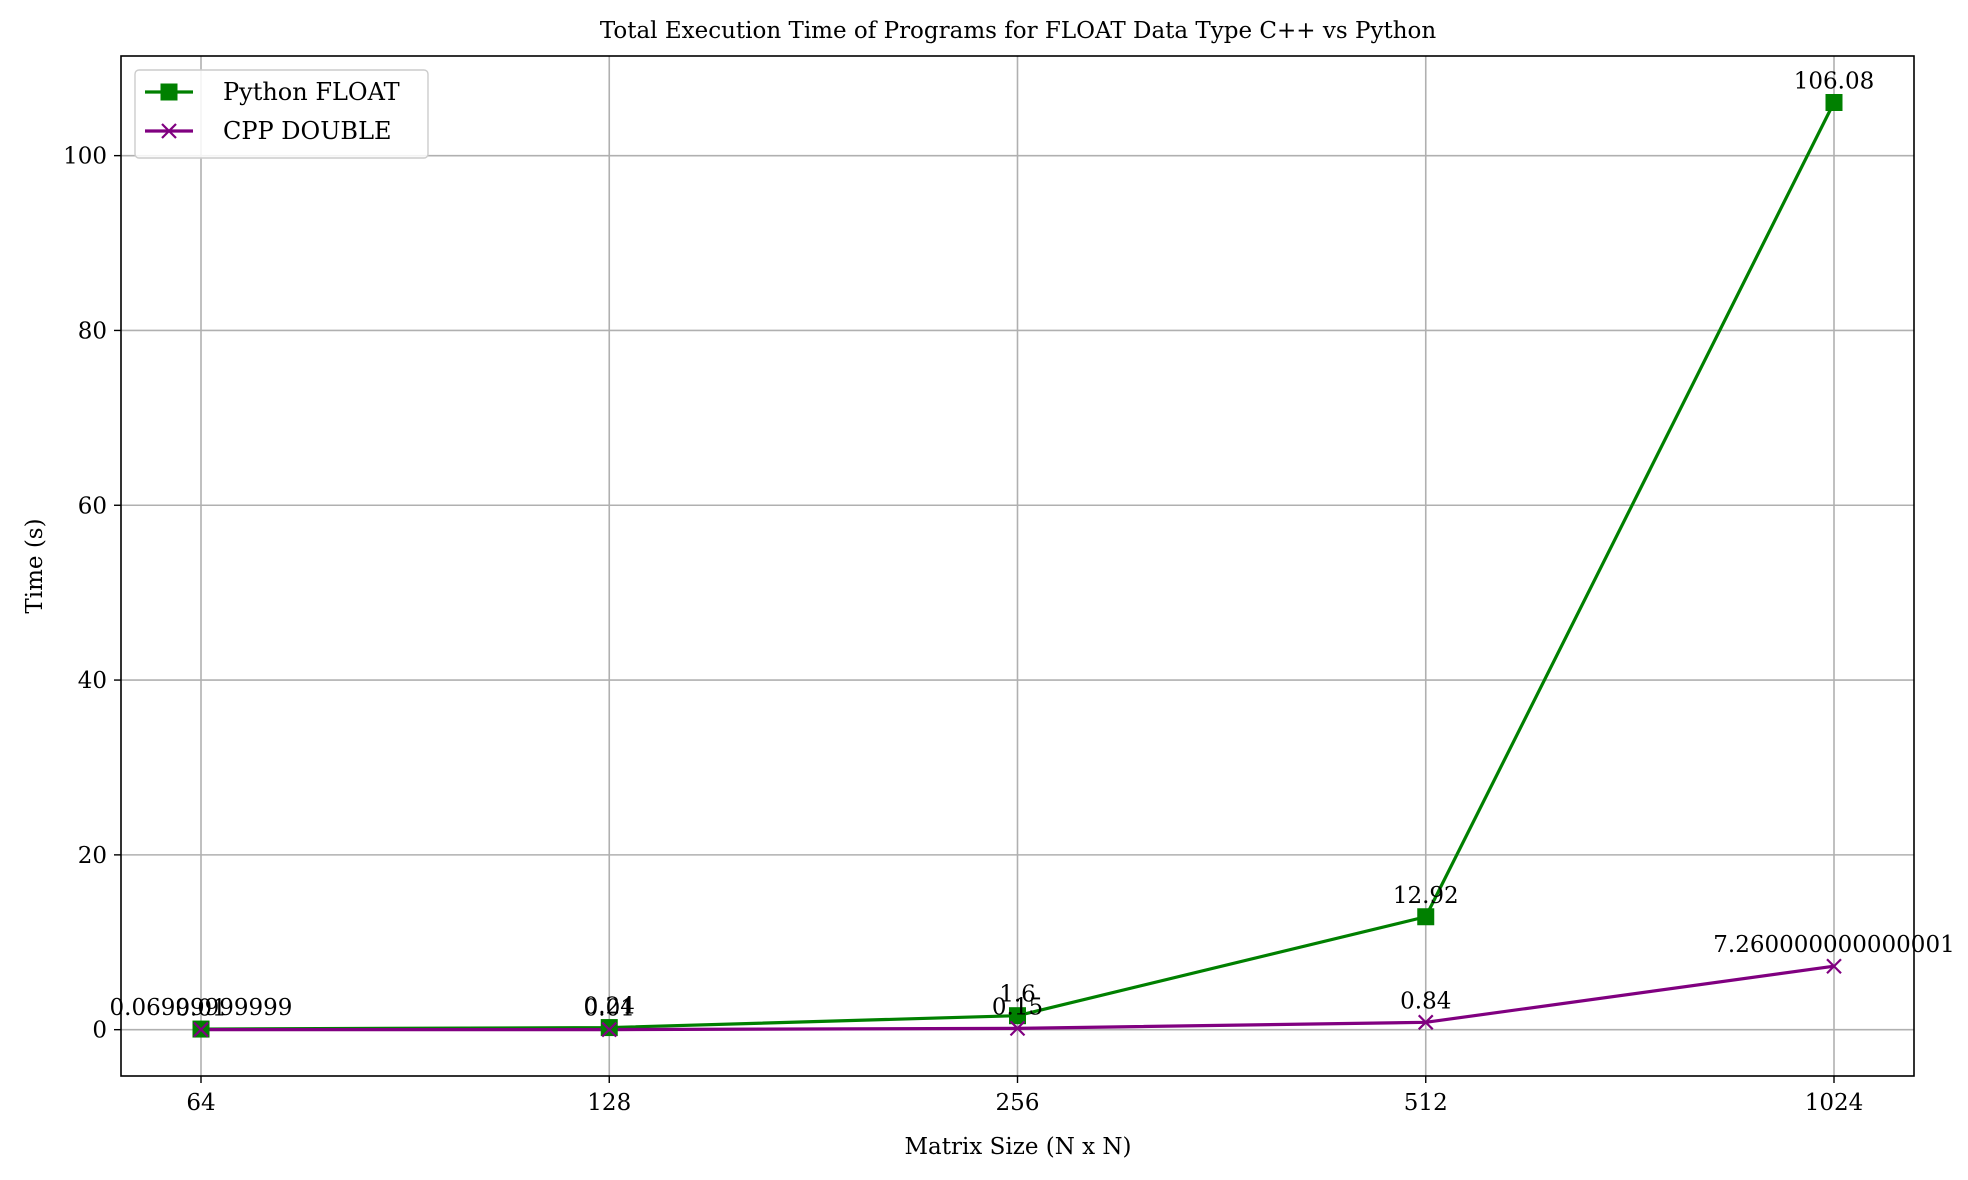 This screenshot has width=1968, height=1180. What do you see at coordinates (1425, 1001) in the screenshot?
I see `data-label: 0.84` at bounding box center [1425, 1001].